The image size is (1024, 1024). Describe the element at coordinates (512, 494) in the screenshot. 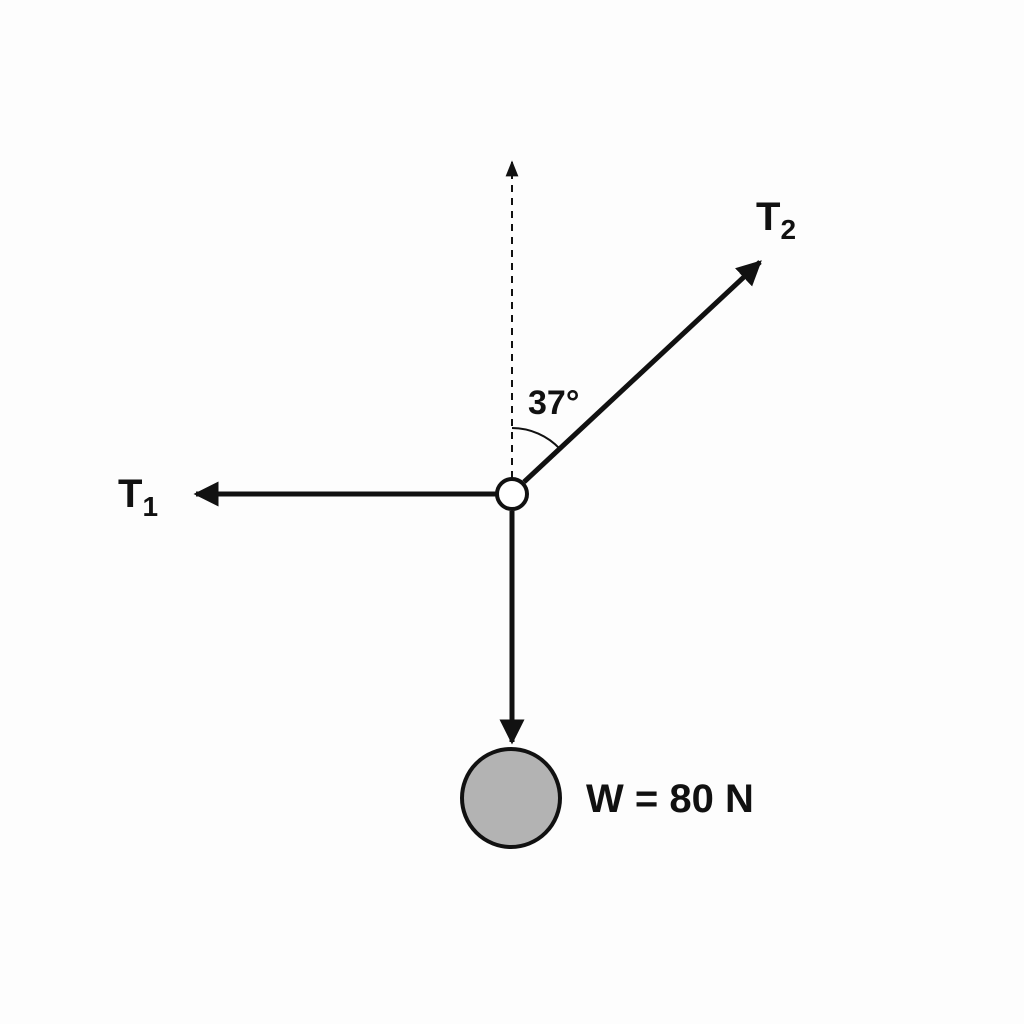

I see `knot-point` at that location.